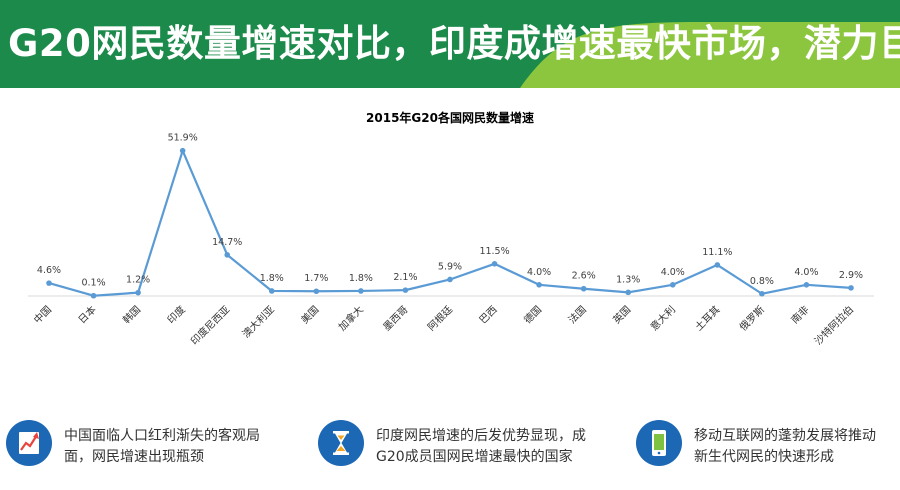 This screenshot has width=900, height=490. What do you see at coordinates (405, 277) in the screenshot?
I see `data-label-8: 2.1%` at bounding box center [405, 277].